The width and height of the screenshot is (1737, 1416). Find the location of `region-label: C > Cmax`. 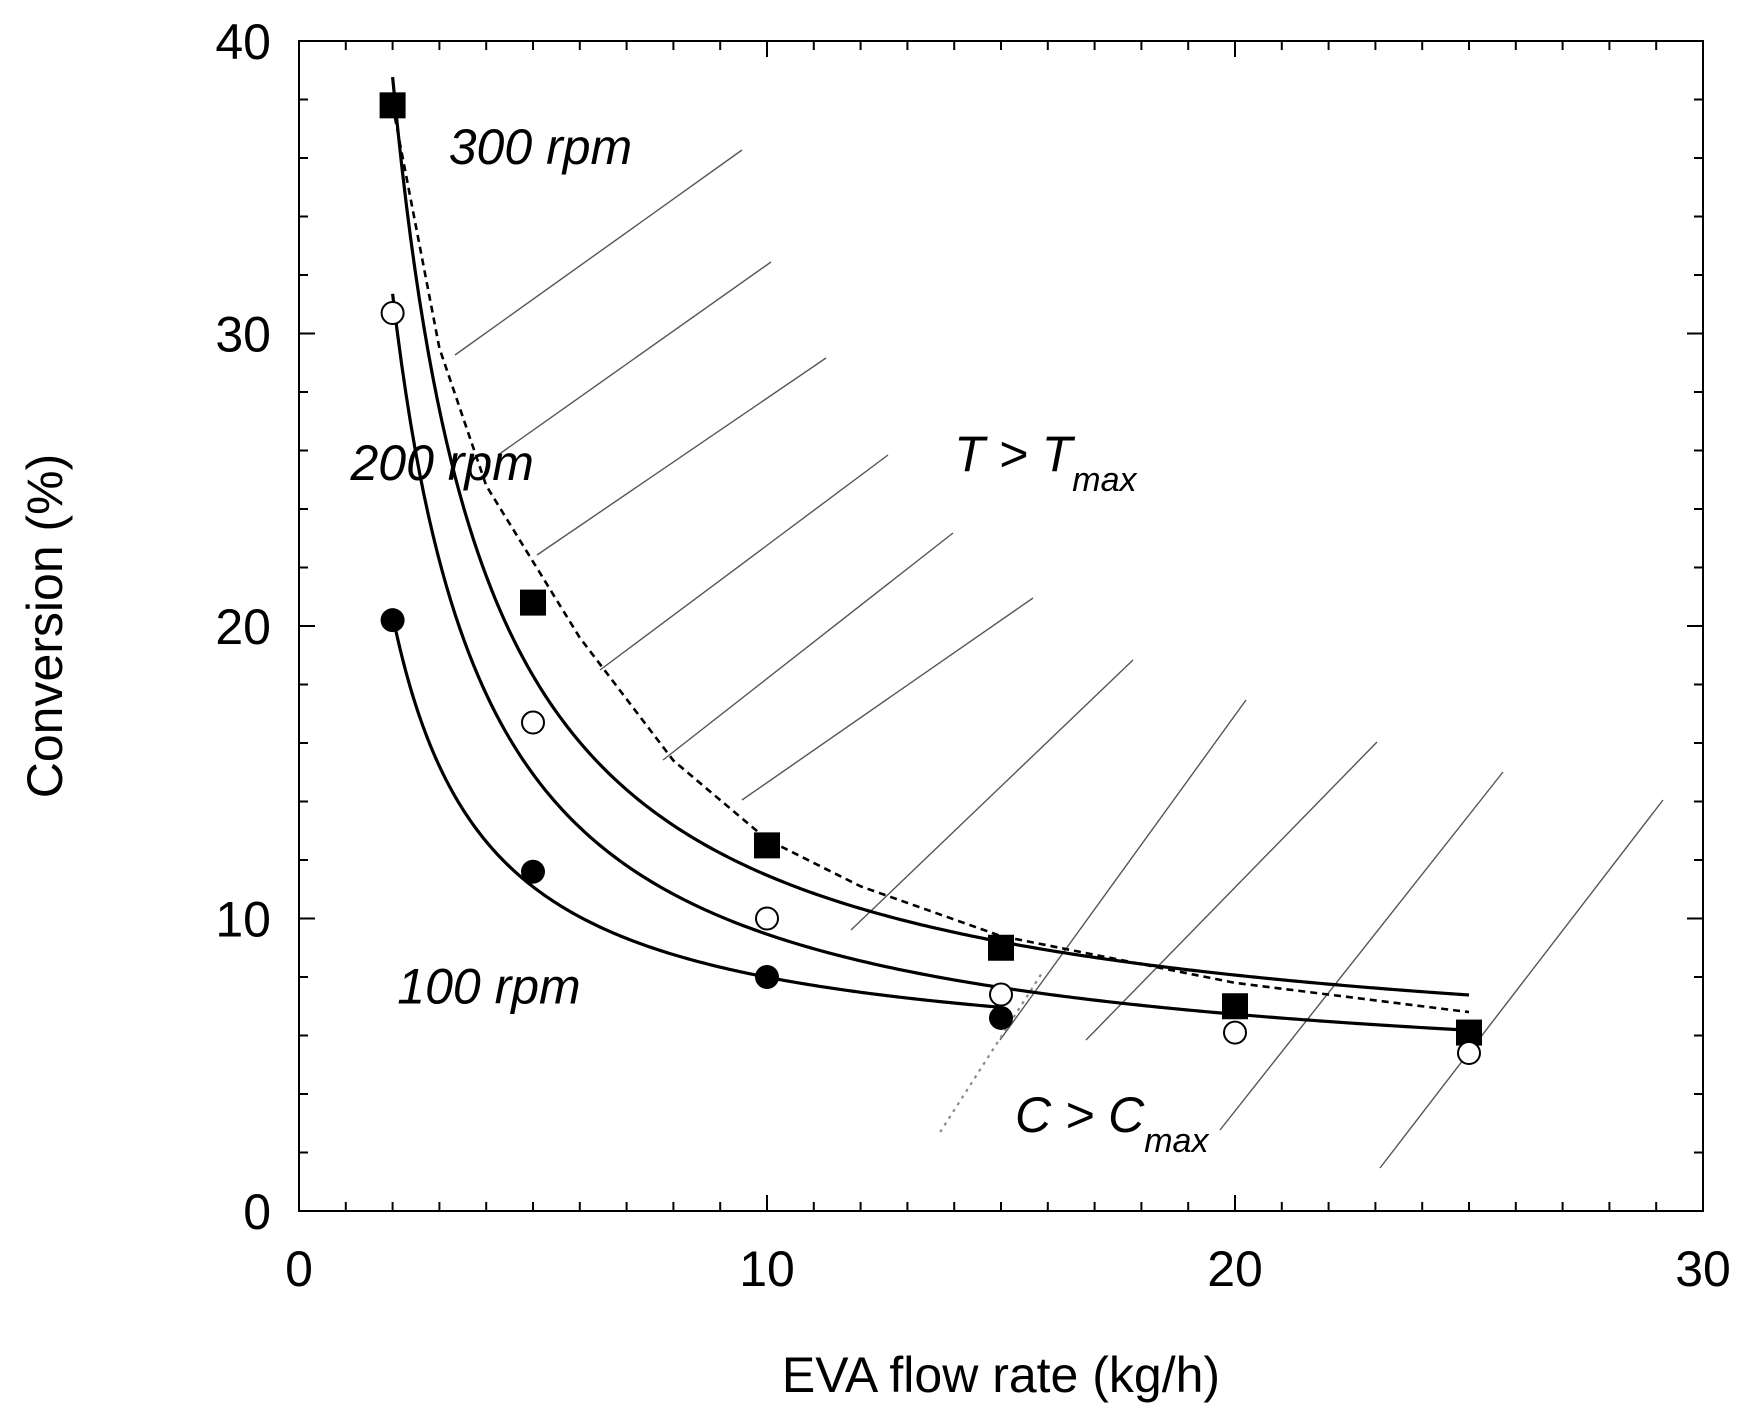

region-label: C > Cmax is located at coordinates (1112, 1123).